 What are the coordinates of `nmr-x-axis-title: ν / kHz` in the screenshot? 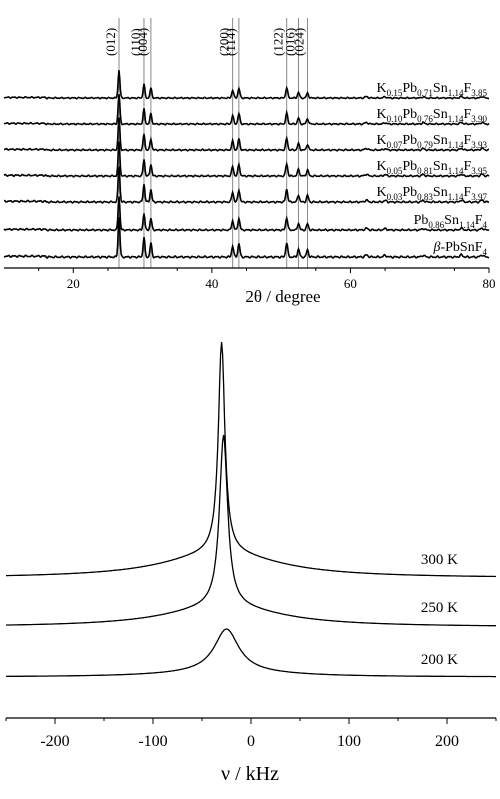 It's located at (250, 774).